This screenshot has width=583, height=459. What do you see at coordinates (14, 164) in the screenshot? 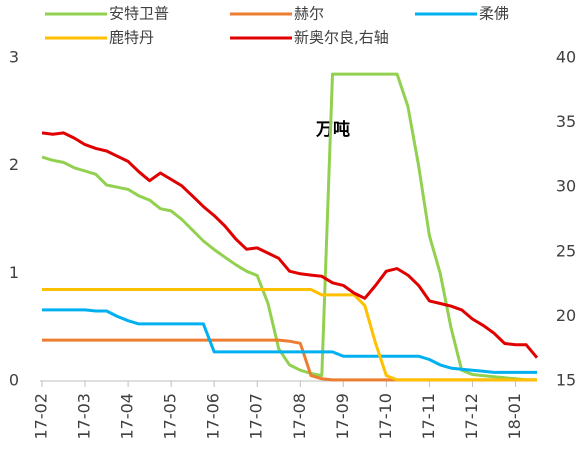
I see `y-tick-label: 2` at bounding box center [14, 164].